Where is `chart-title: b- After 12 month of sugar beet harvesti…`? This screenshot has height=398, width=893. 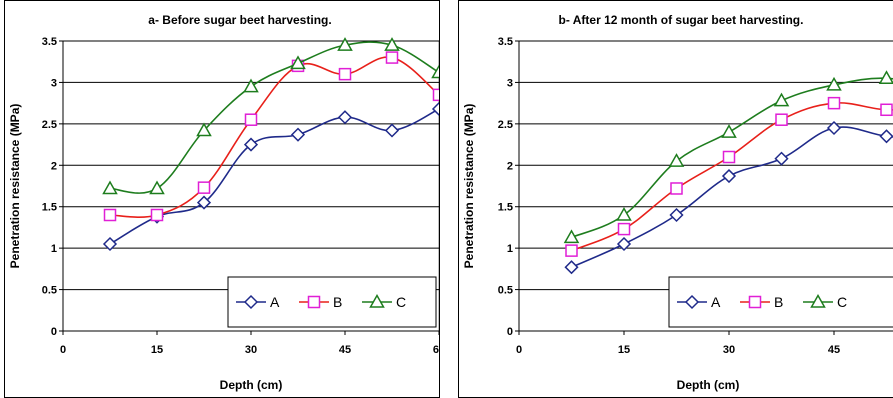
chart-title: b- After 12 month of sugar beet harvesti… is located at coordinates (681, 20).